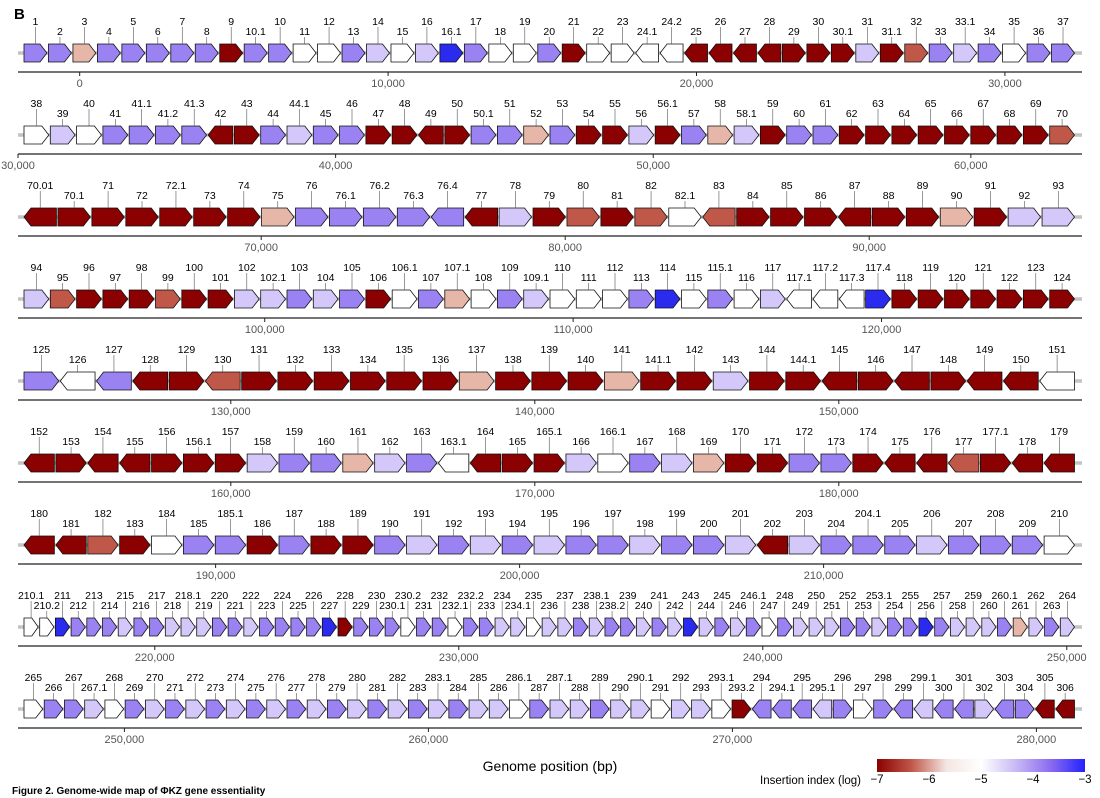 The height and width of the screenshot is (798, 1100). What do you see at coordinates (314, 596) in the screenshot?
I see `gene-label: 226` at bounding box center [314, 596].